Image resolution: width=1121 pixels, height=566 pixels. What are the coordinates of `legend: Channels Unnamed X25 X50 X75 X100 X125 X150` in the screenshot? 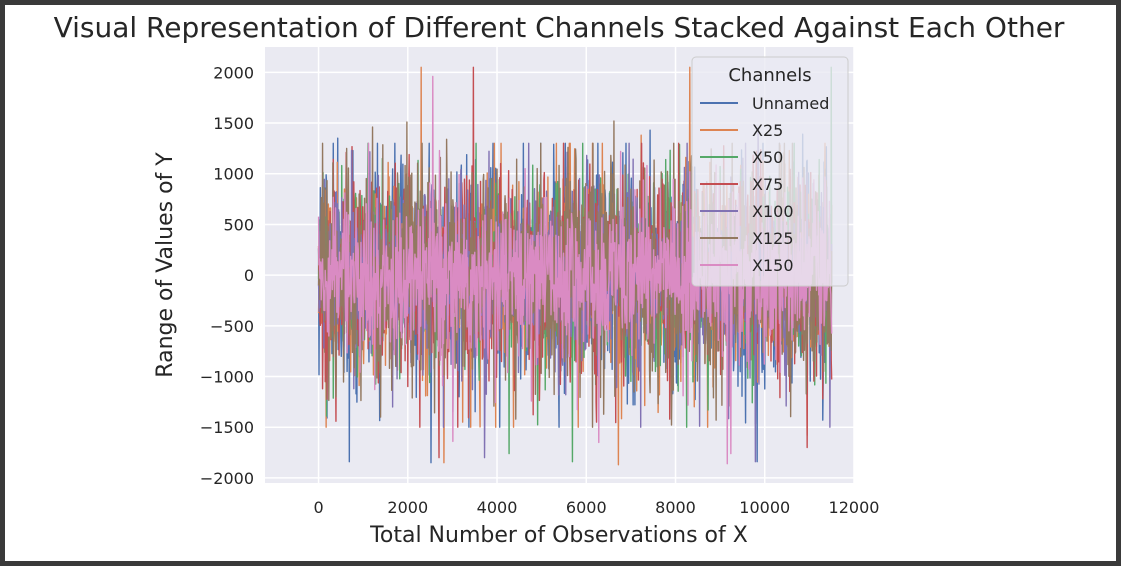 It's located at (770, 171).